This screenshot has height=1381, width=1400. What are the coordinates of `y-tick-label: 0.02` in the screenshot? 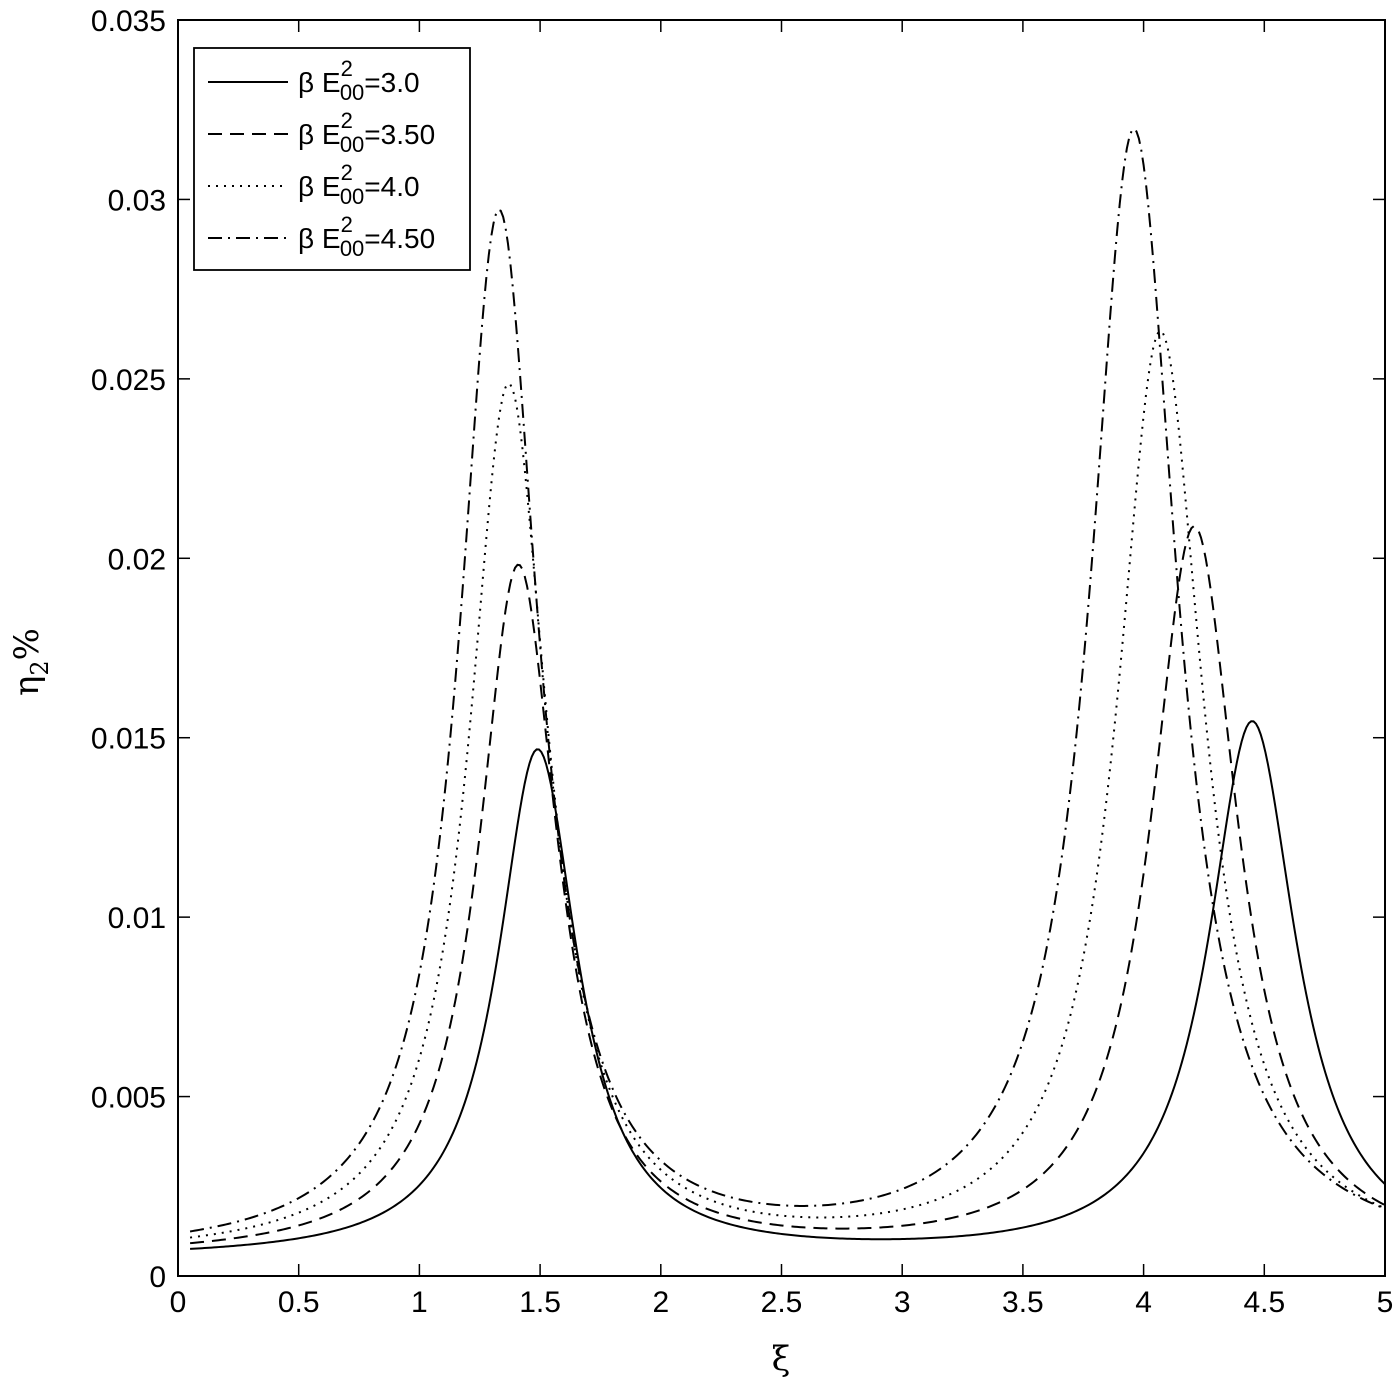 It's located at (137, 559).